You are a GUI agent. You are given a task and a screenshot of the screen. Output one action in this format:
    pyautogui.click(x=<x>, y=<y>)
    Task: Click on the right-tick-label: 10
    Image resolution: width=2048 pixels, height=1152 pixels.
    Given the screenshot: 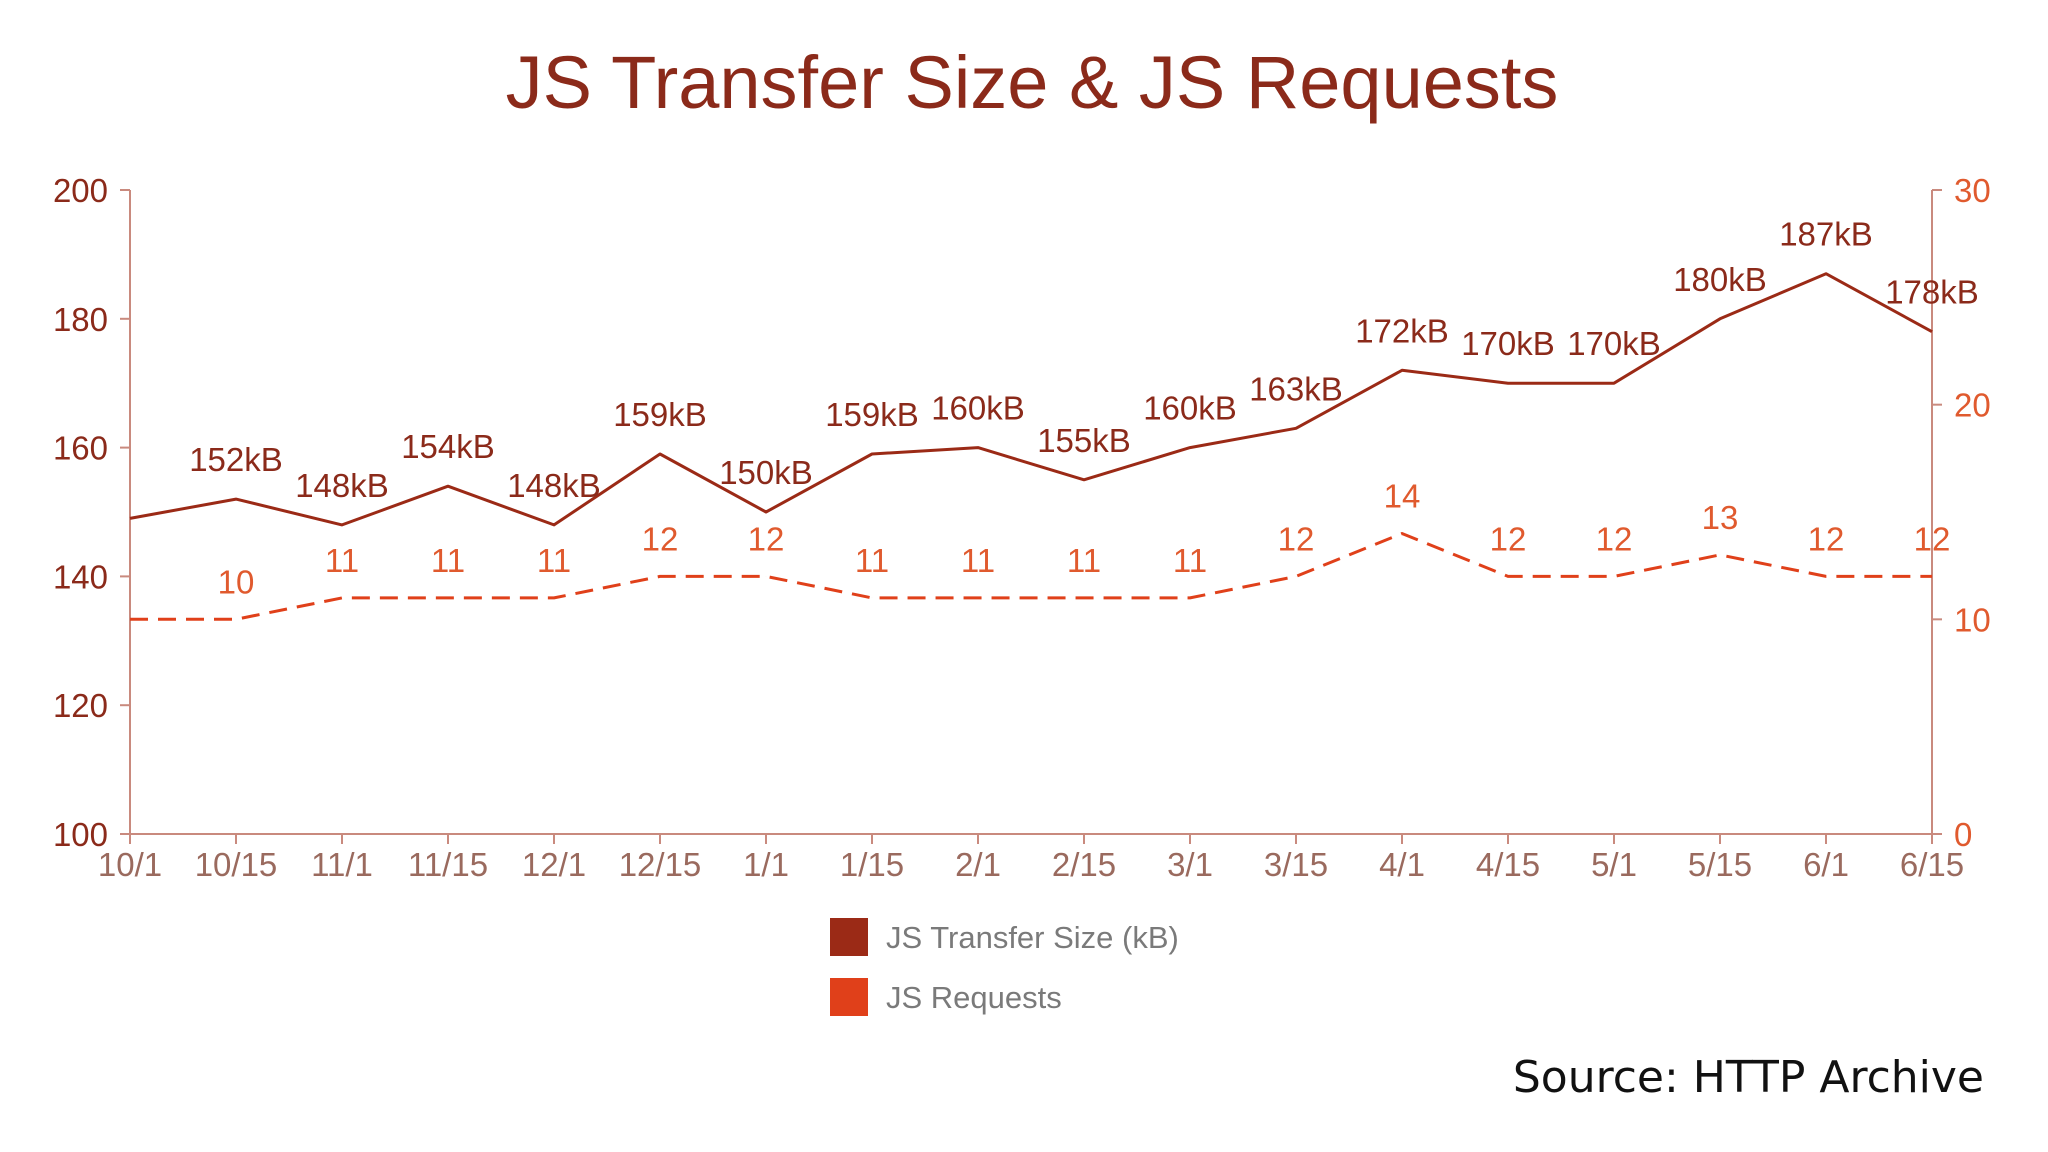 What is the action you would take?
    pyautogui.click(x=1972, y=619)
    